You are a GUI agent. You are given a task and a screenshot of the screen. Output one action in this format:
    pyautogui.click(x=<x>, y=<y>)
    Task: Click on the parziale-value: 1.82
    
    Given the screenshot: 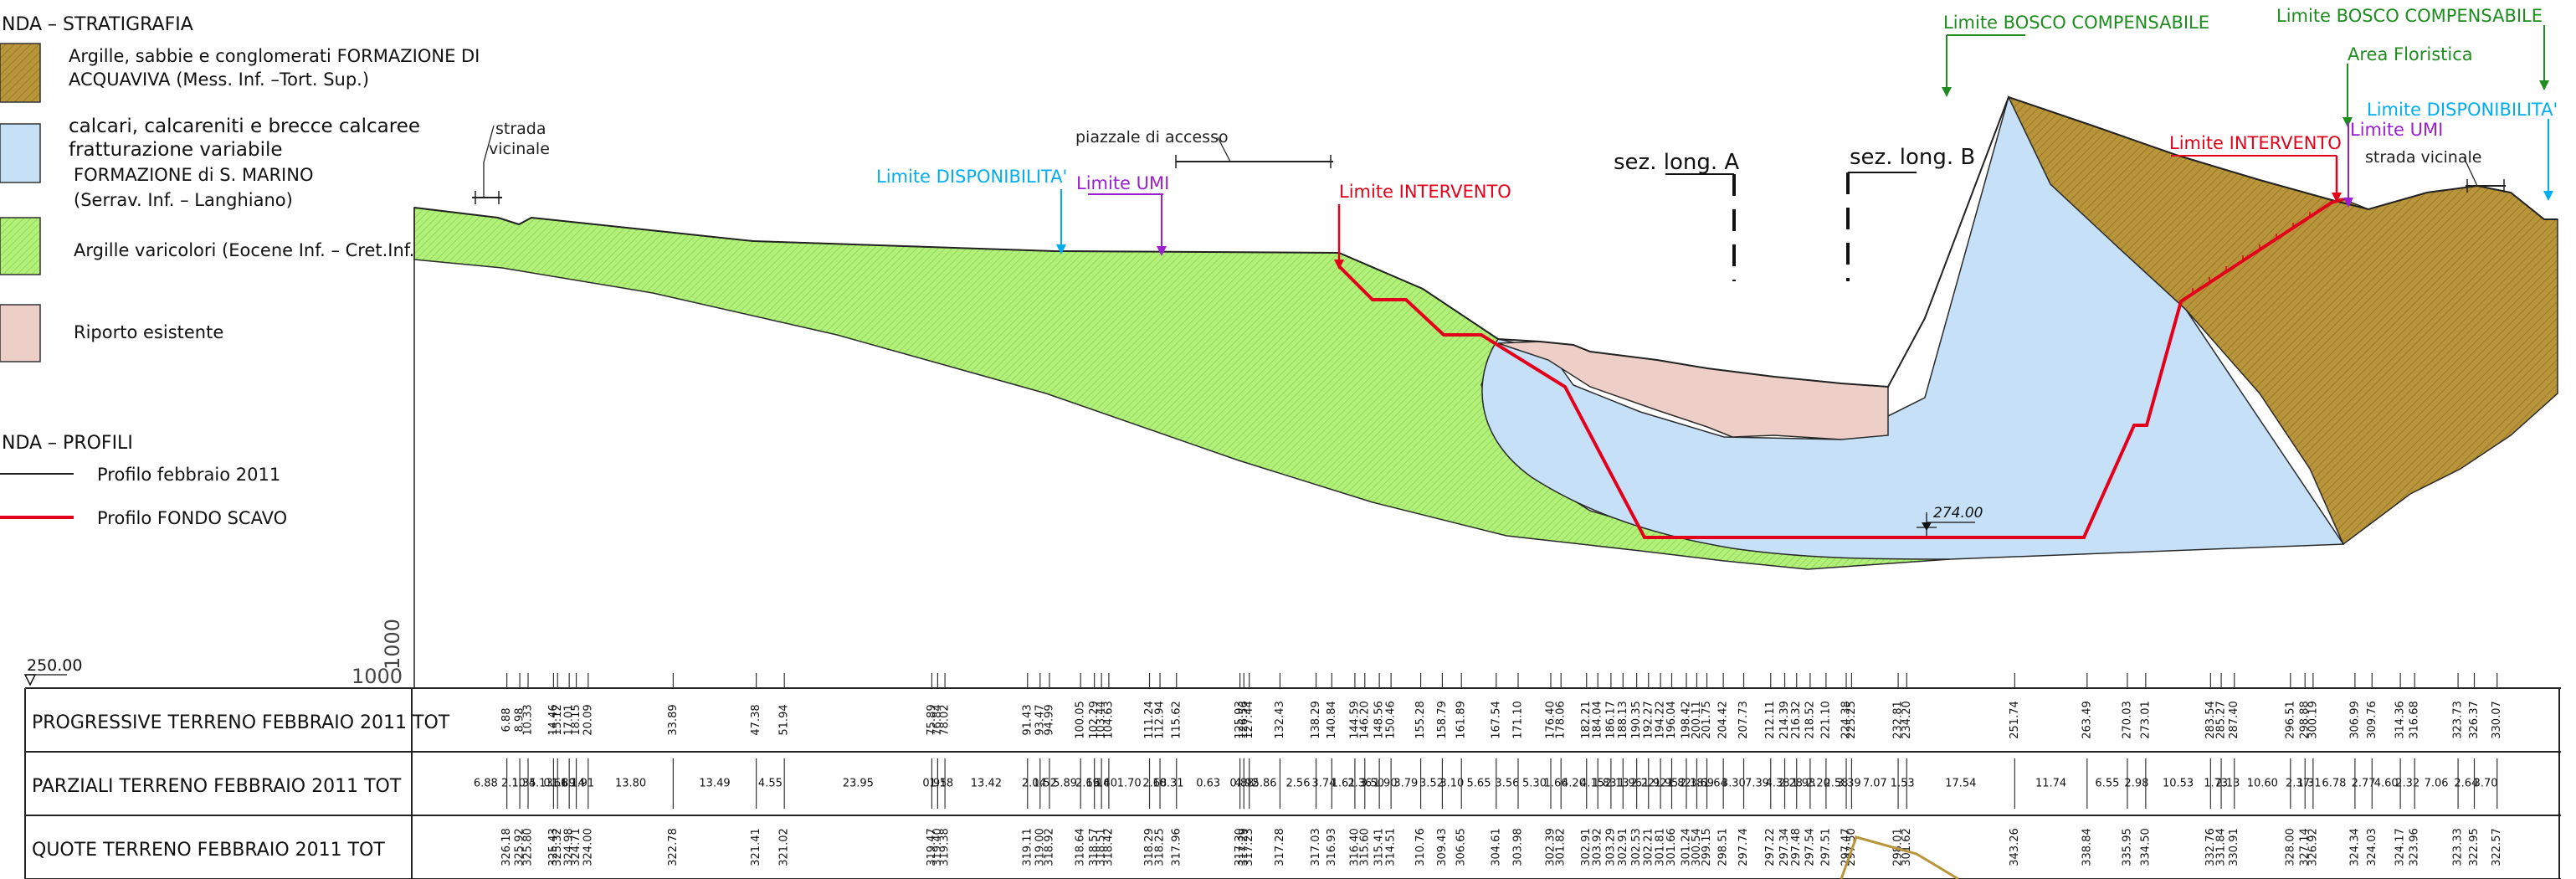 What is the action you would take?
    pyautogui.click(x=1679, y=784)
    